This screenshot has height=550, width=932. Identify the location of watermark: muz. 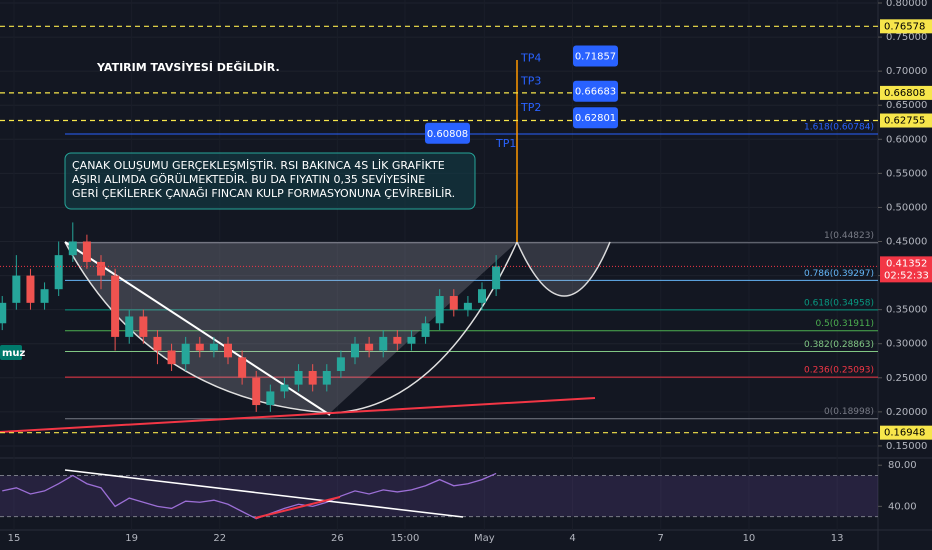
(14, 353).